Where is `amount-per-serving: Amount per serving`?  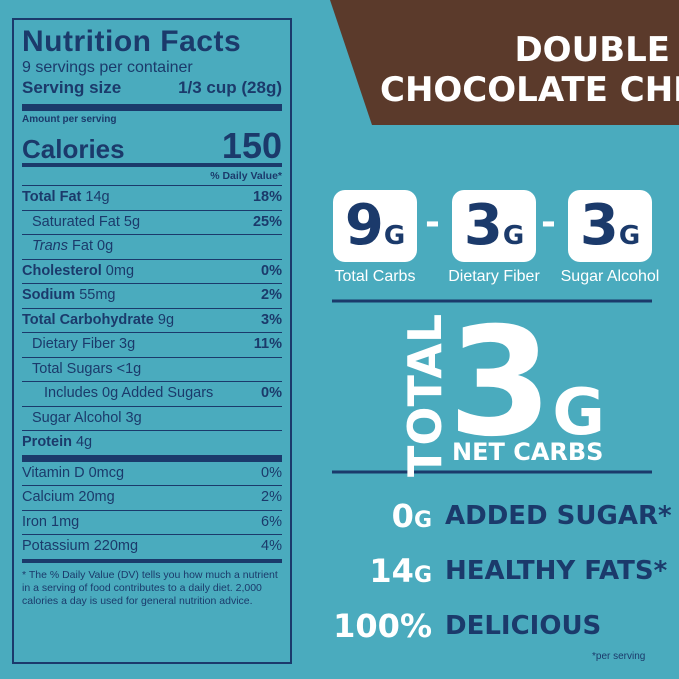 amount-per-serving: Amount per serving is located at coordinates (69, 119).